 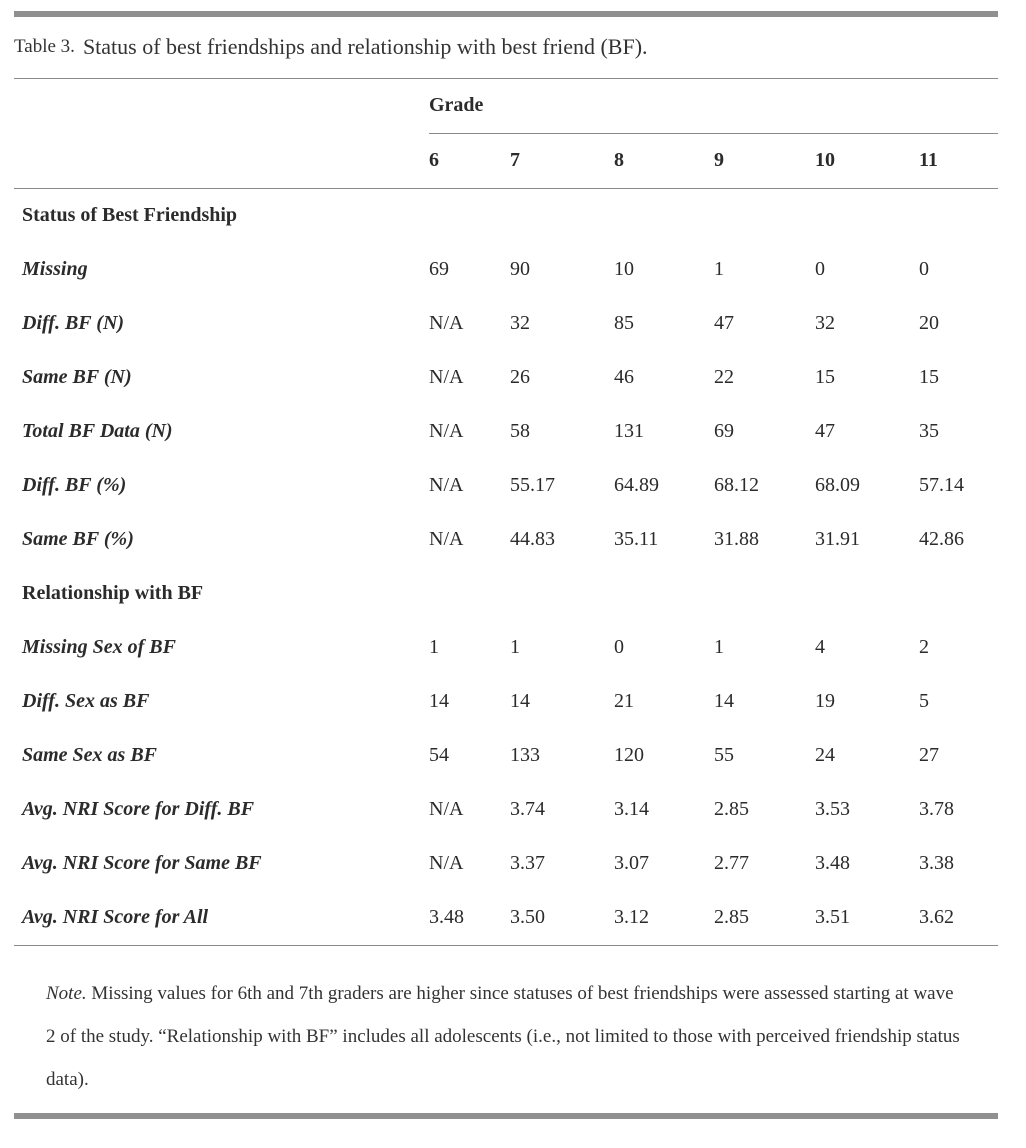 I want to click on table-cell: 46, so click(x=624, y=377).